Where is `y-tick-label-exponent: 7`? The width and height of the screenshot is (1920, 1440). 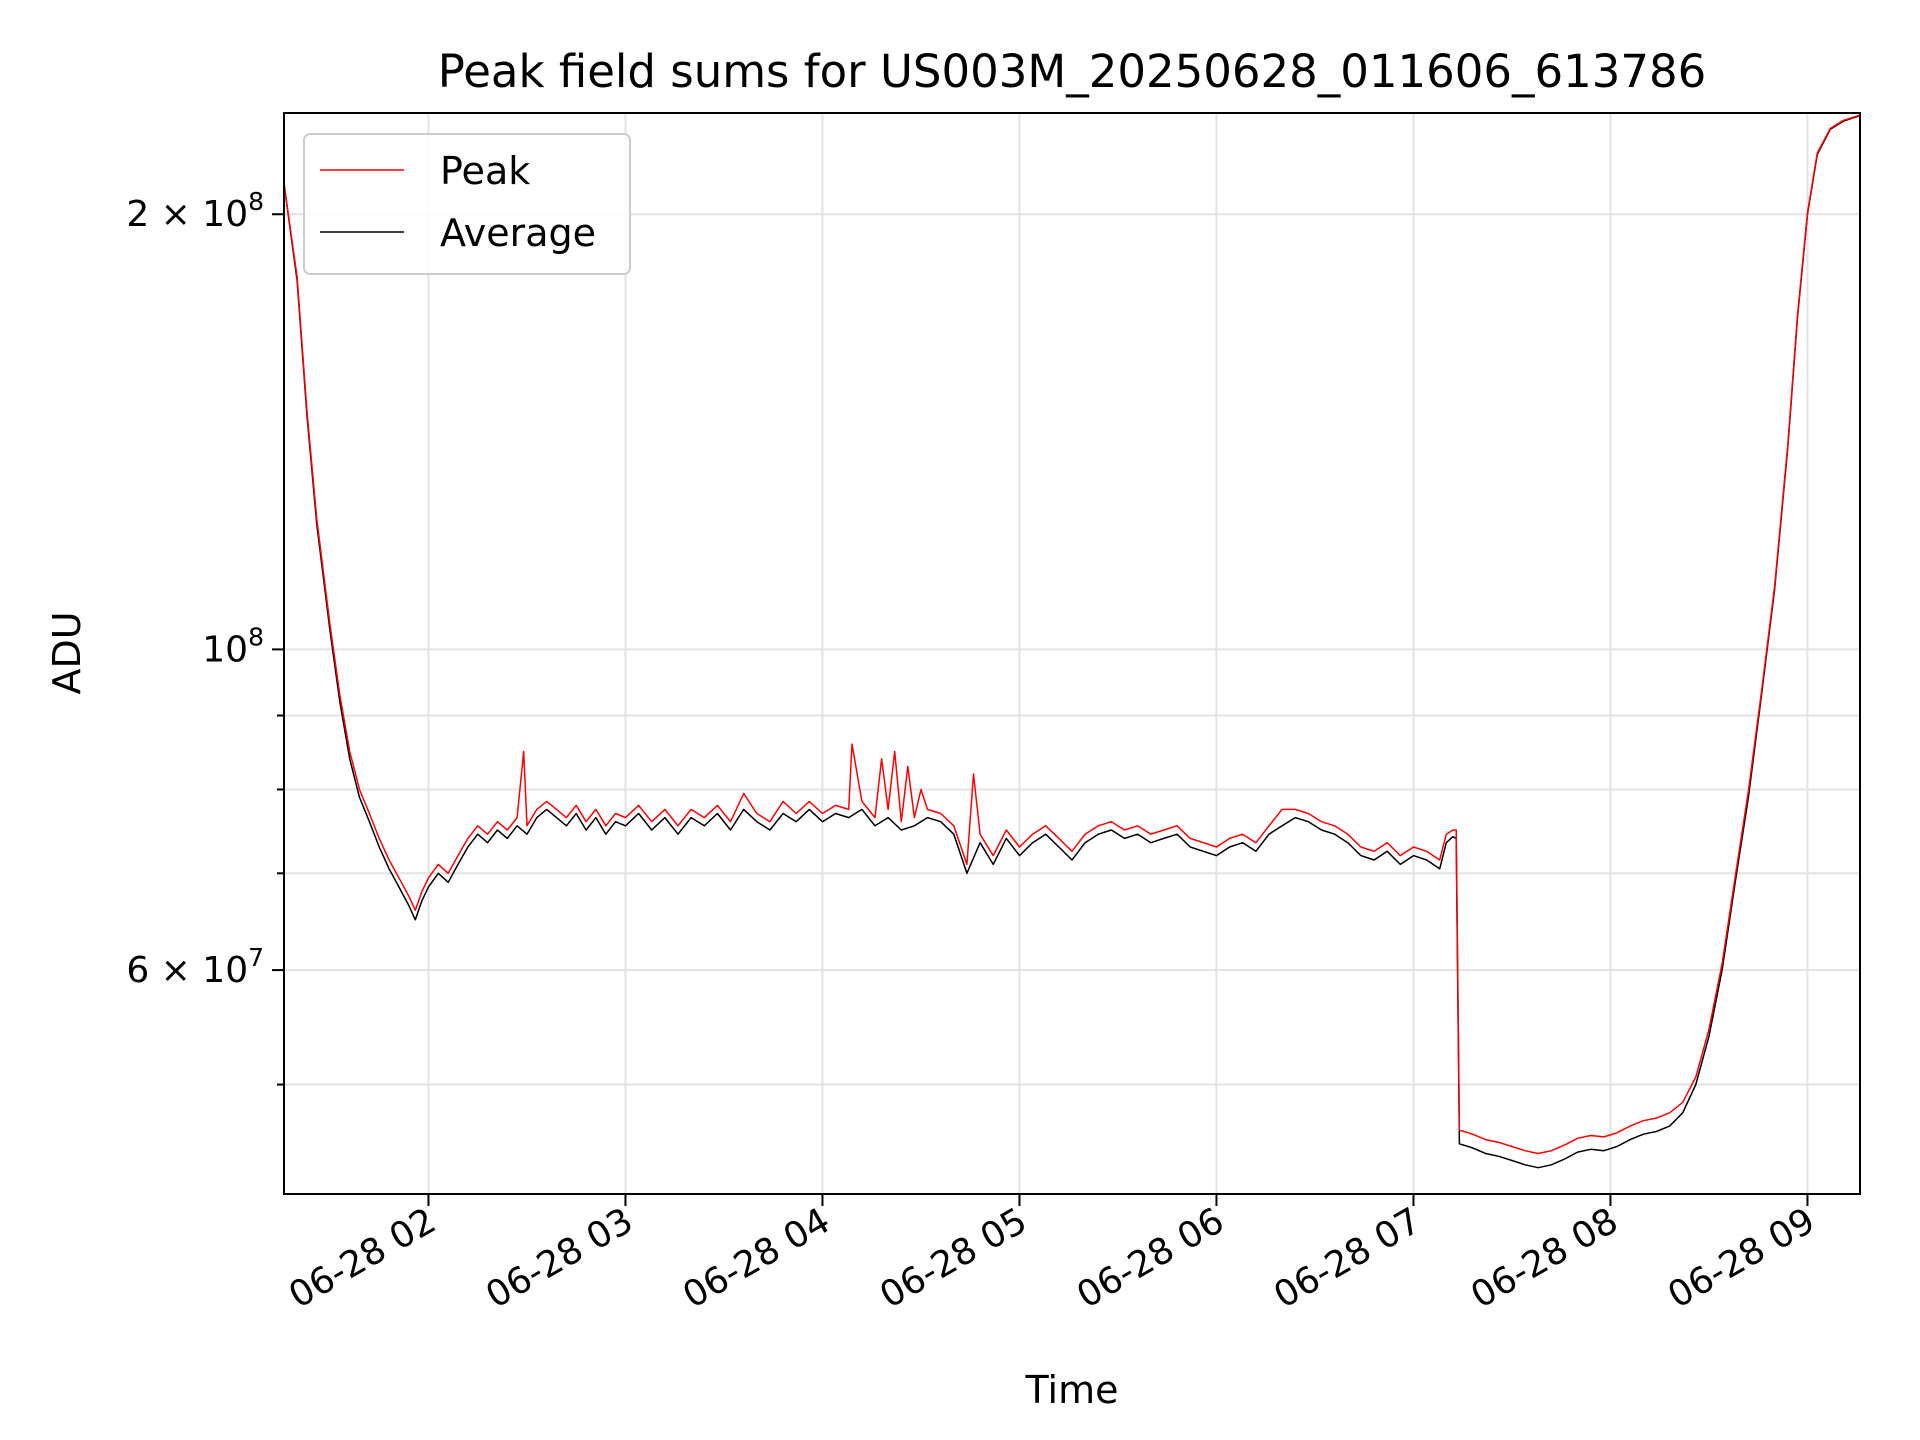
y-tick-label-exponent: 7 is located at coordinates (256, 957).